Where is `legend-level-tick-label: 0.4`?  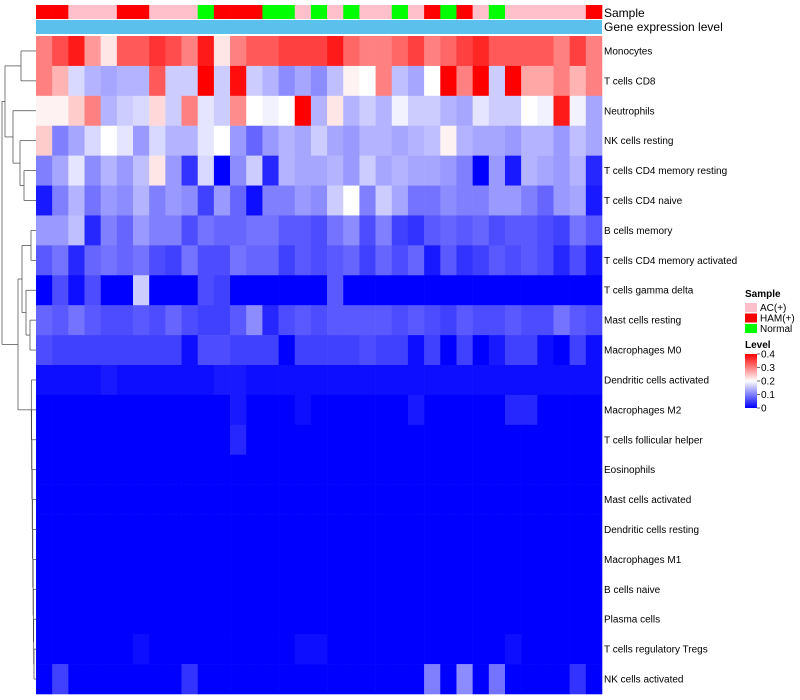
legend-level-tick-label: 0.4 is located at coordinates (768, 355).